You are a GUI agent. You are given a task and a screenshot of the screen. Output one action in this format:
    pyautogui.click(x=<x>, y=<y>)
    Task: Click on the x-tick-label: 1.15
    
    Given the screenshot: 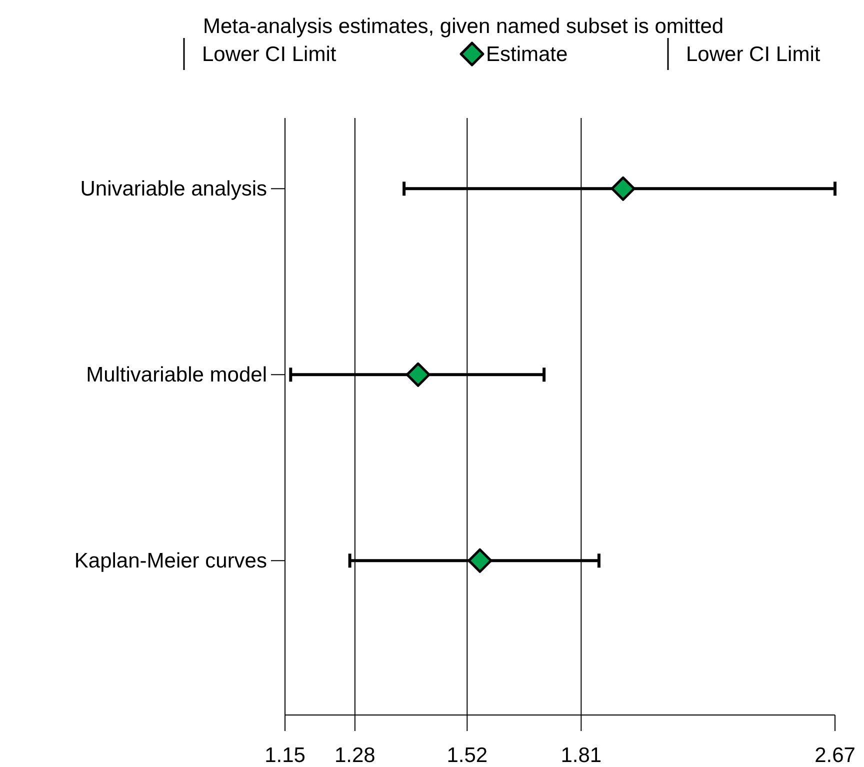 What is the action you would take?
    pyautogui.click(x=285, y=755)
    